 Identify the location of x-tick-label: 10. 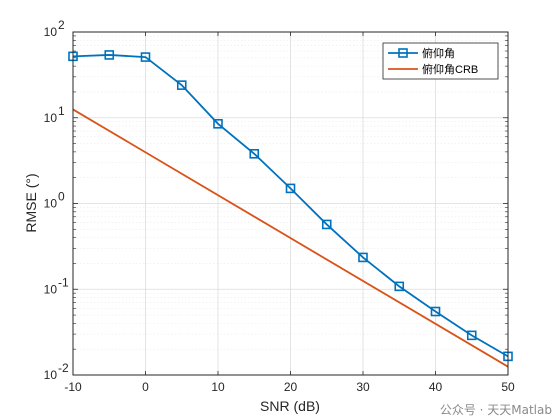
(218, 387).